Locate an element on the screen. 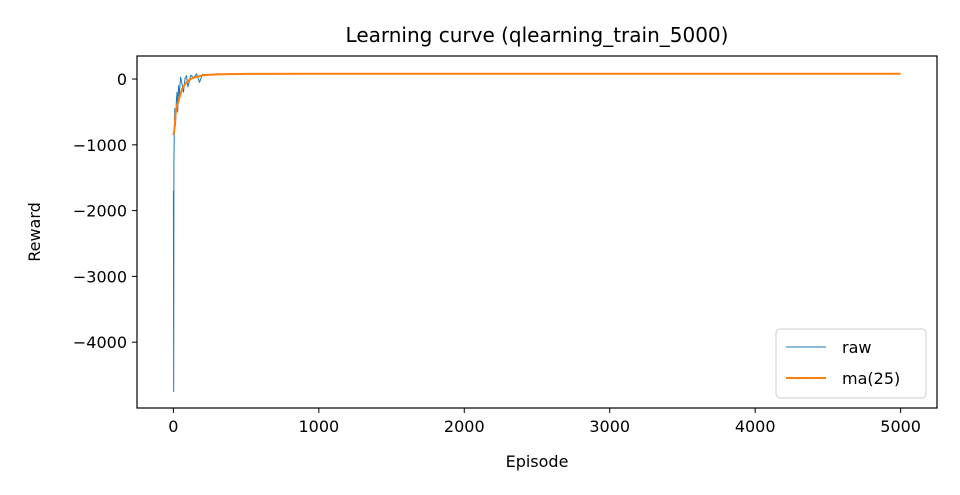 Image resolution: width=960 pixels, height=495 pixels. legend-label-ma25: ma(25) is located at coordinates (871, 378).